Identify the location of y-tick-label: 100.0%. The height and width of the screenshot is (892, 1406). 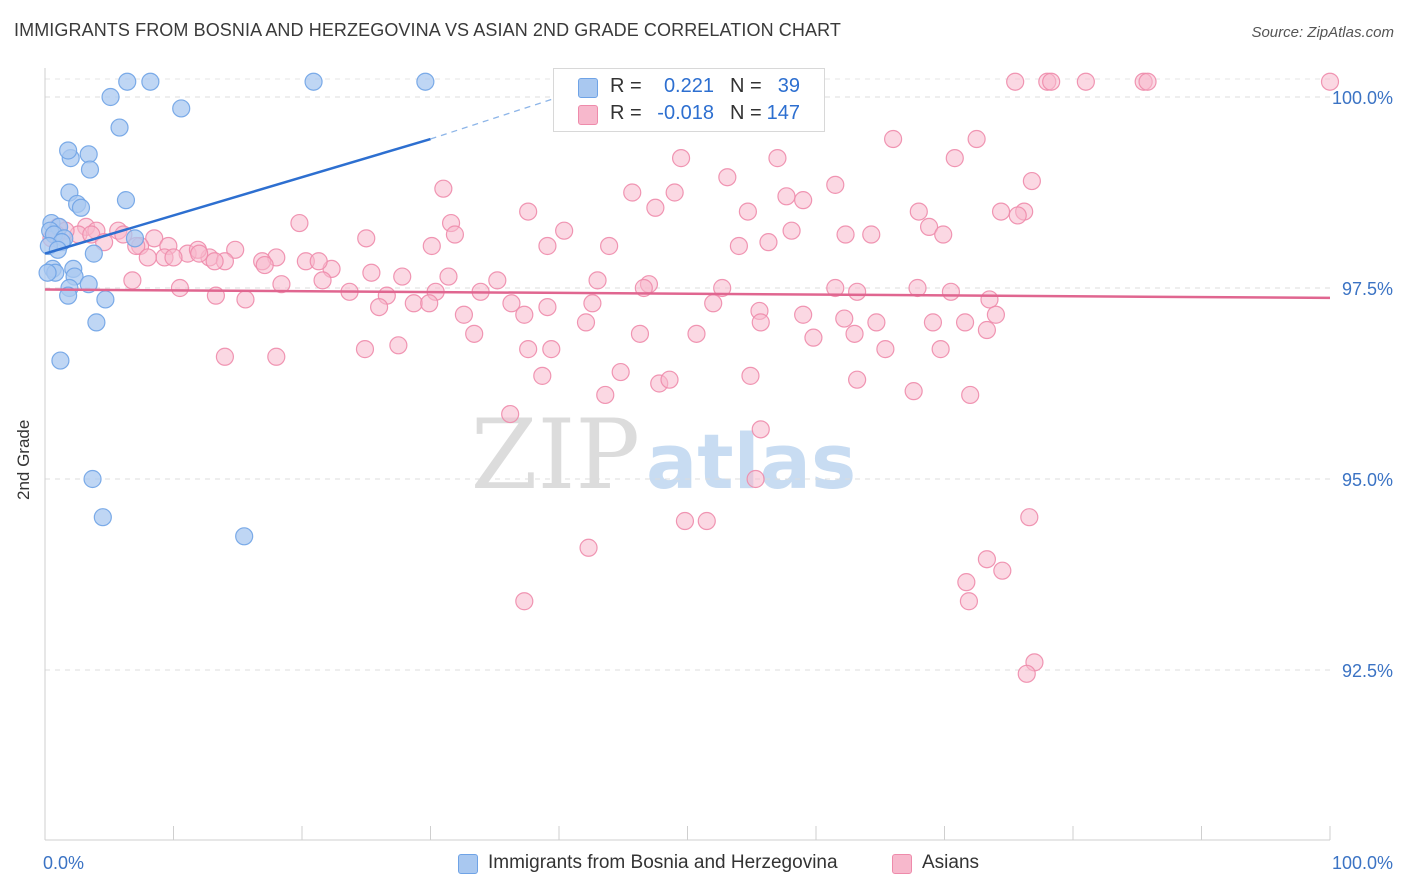
(1362, 98).